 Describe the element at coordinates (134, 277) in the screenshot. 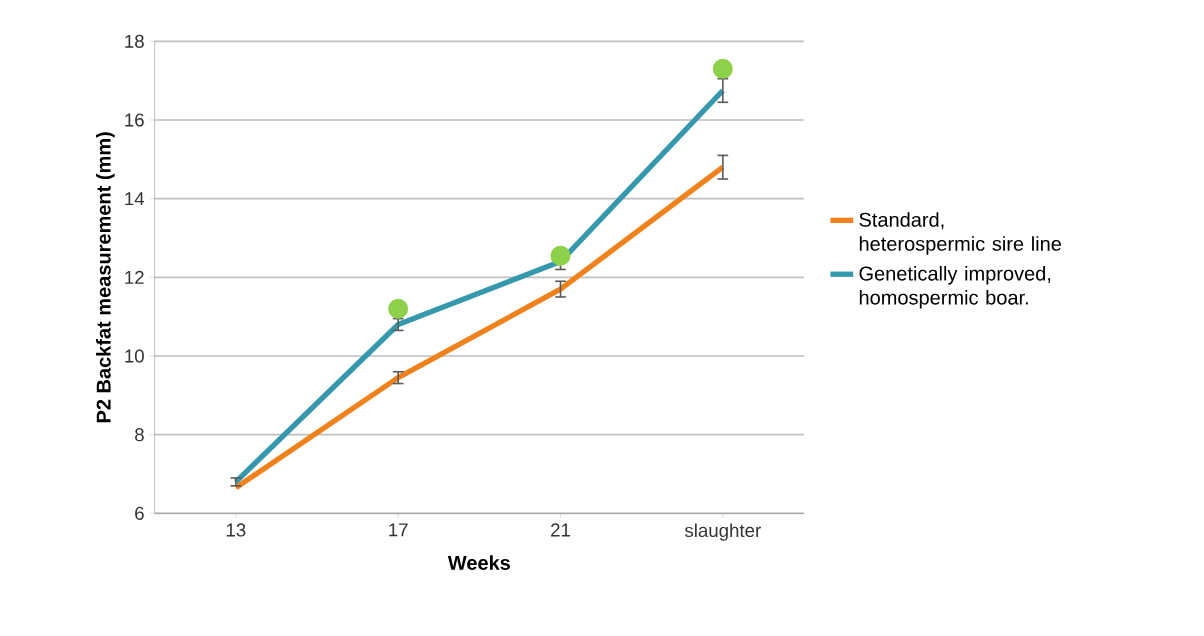

I see `y-tick-label: 12` at that location.